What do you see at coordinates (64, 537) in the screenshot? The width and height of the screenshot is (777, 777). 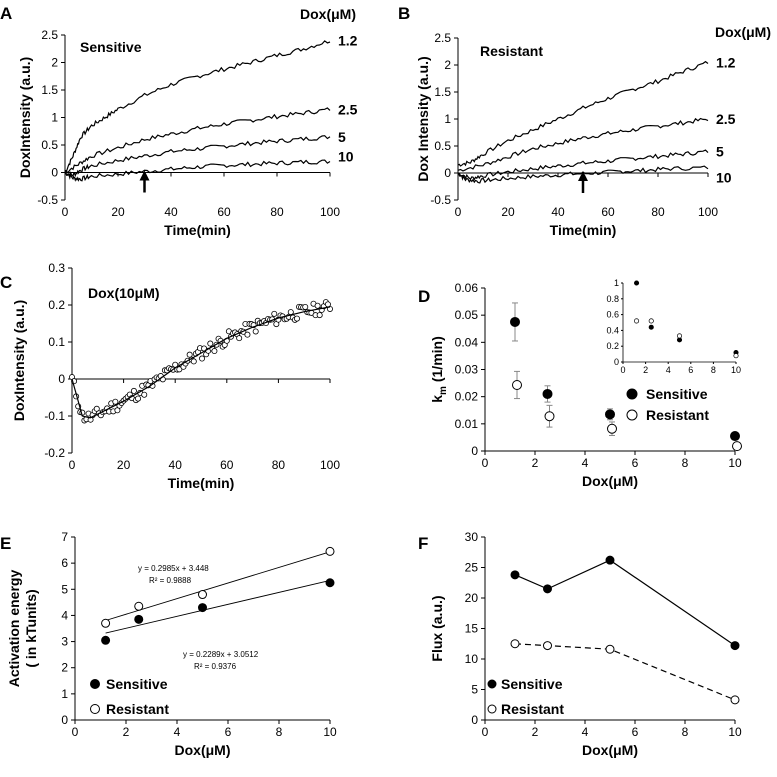 I see `y-tick-label: 7` at bounding box center [64, 537].